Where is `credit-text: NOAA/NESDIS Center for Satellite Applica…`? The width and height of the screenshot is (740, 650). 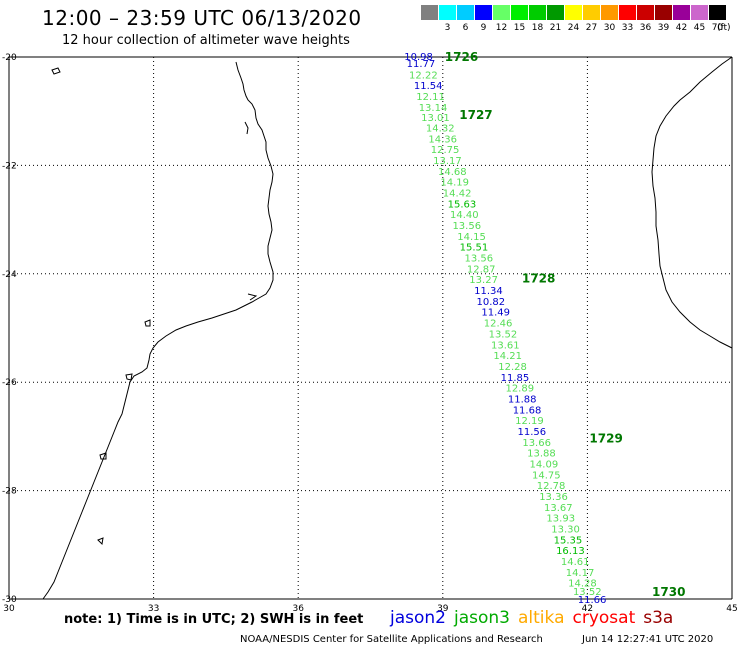
credit-text: NOAA/NESDIS Center for Satellite Applica… is located at coordinates (391, 639).